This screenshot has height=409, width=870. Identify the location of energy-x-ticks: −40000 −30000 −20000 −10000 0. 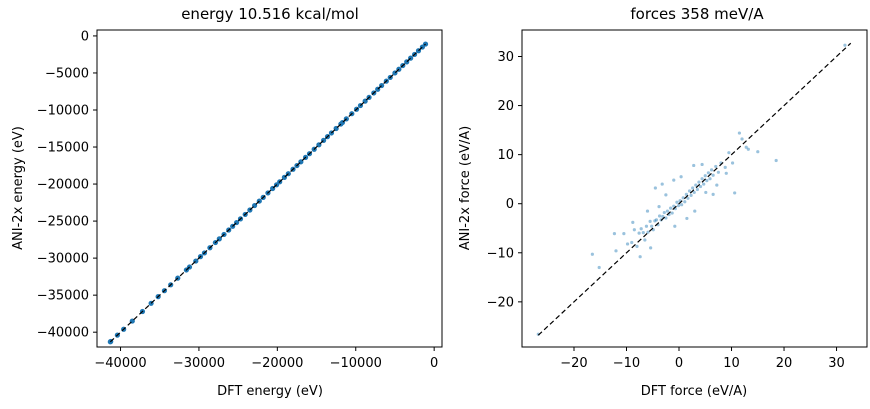
(266, 359).